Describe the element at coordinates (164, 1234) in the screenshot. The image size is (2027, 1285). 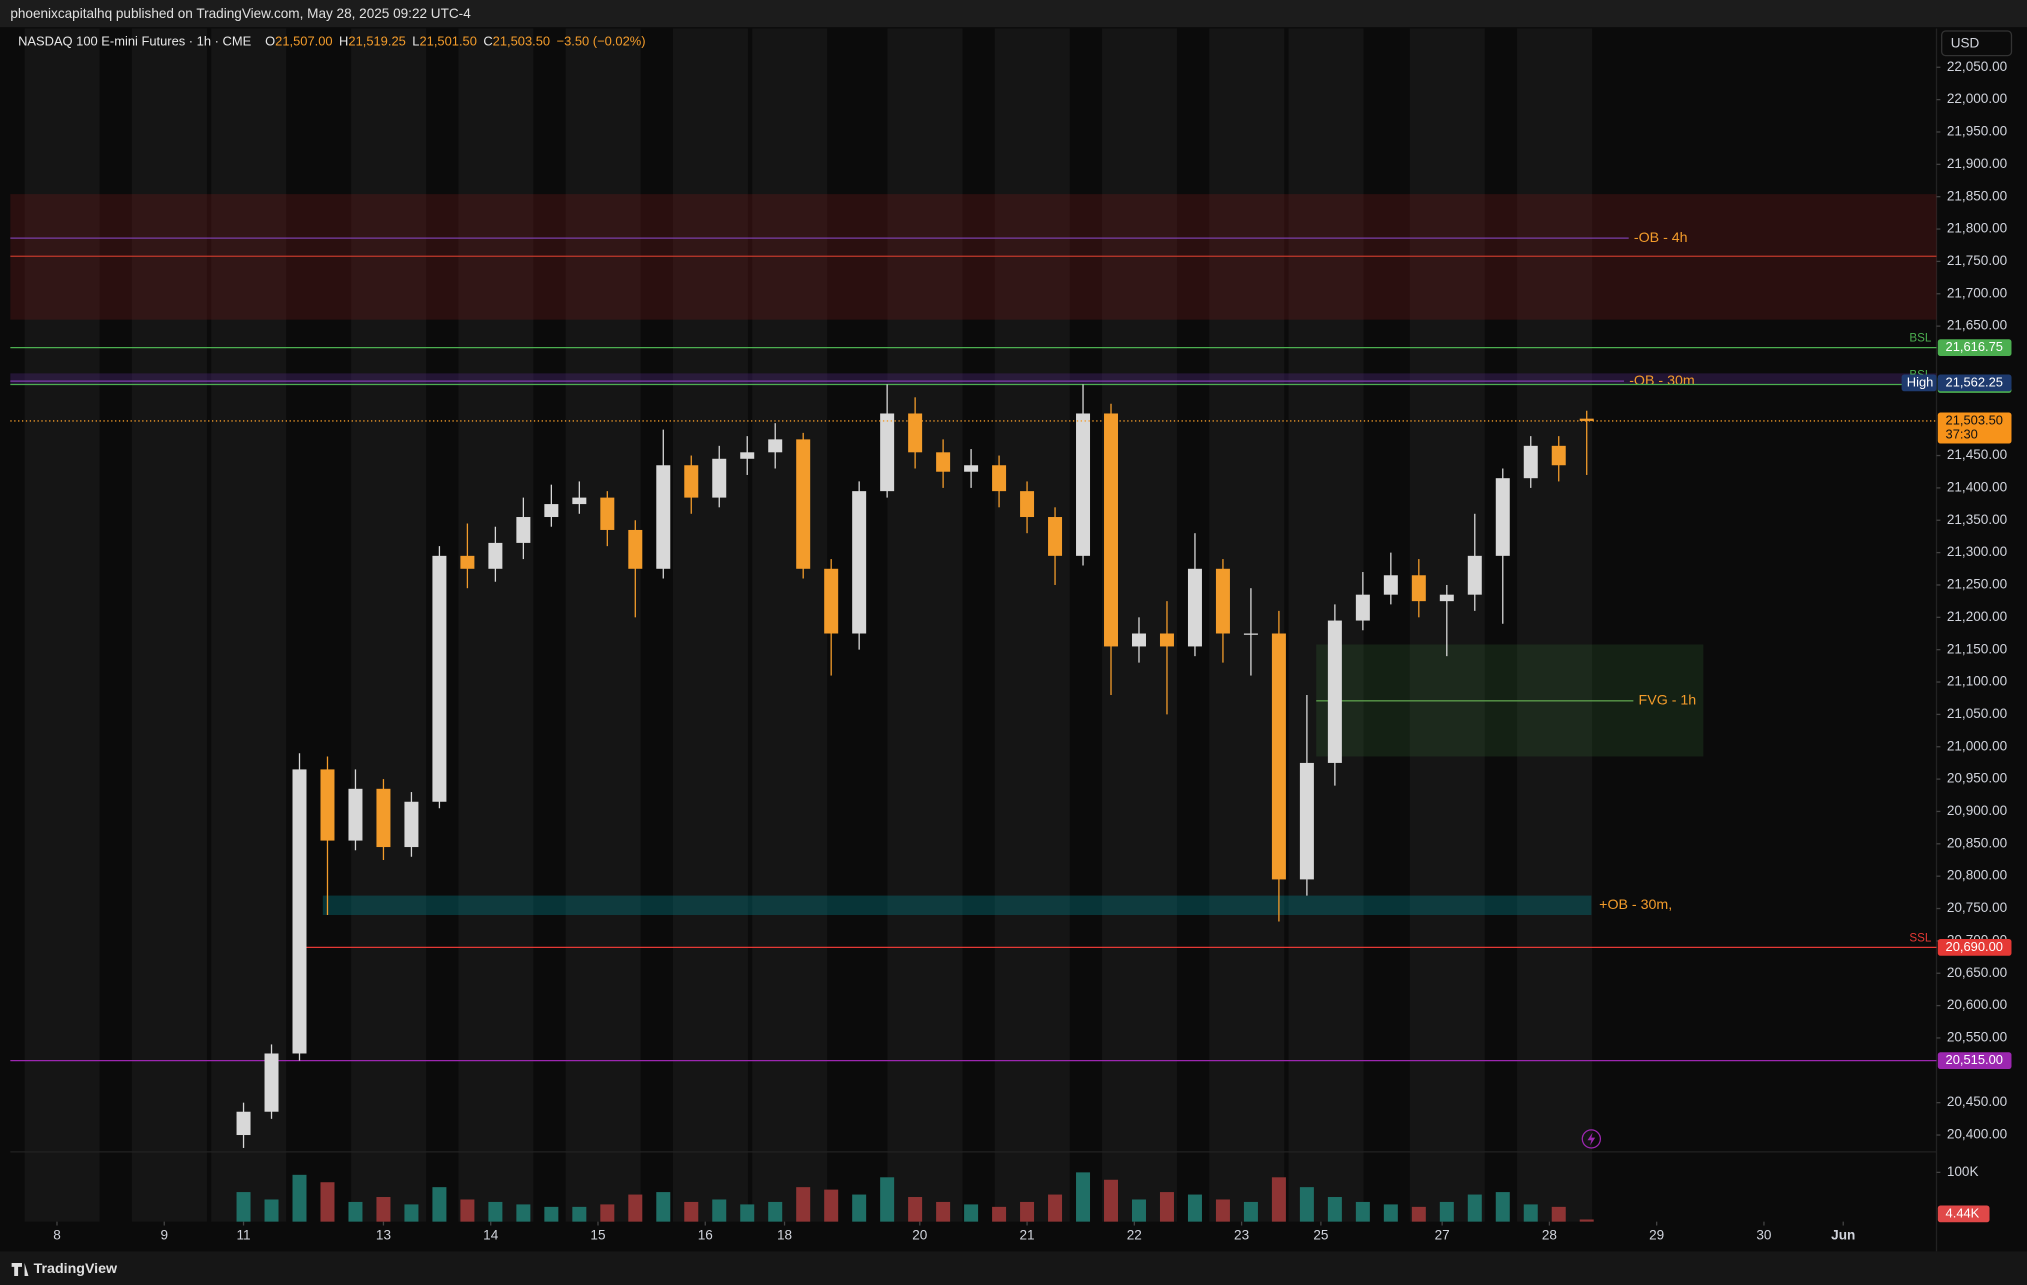
I see `x-tick-label: 9` at that location.